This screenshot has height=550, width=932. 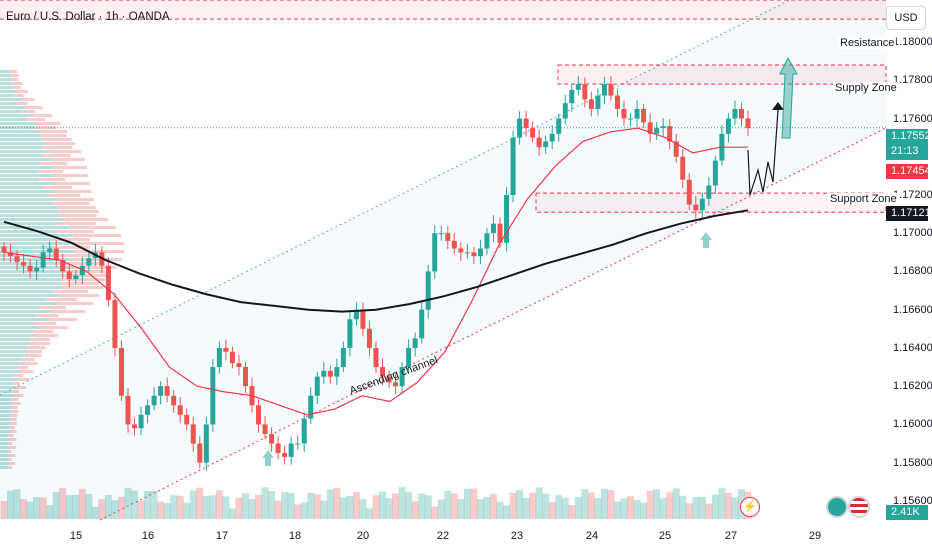 What do you see at coordinates (912, 80) in the screenshot?
I see `price-tick-label: 1.17800` at bounding box center [912, 80].